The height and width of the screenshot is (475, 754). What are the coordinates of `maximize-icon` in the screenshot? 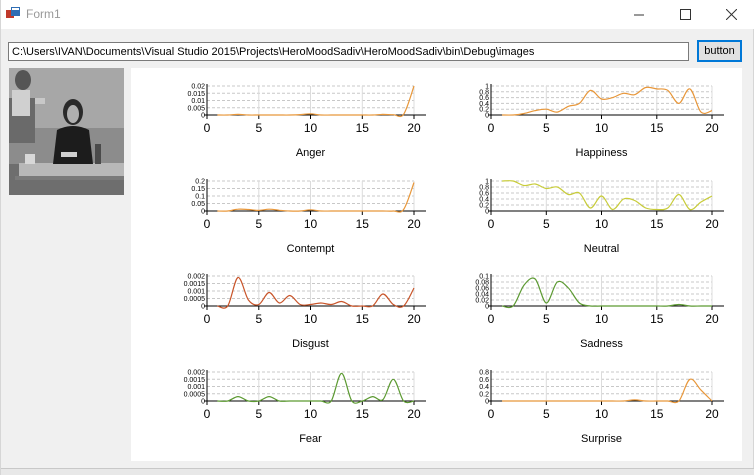 It's located at (685, 14).